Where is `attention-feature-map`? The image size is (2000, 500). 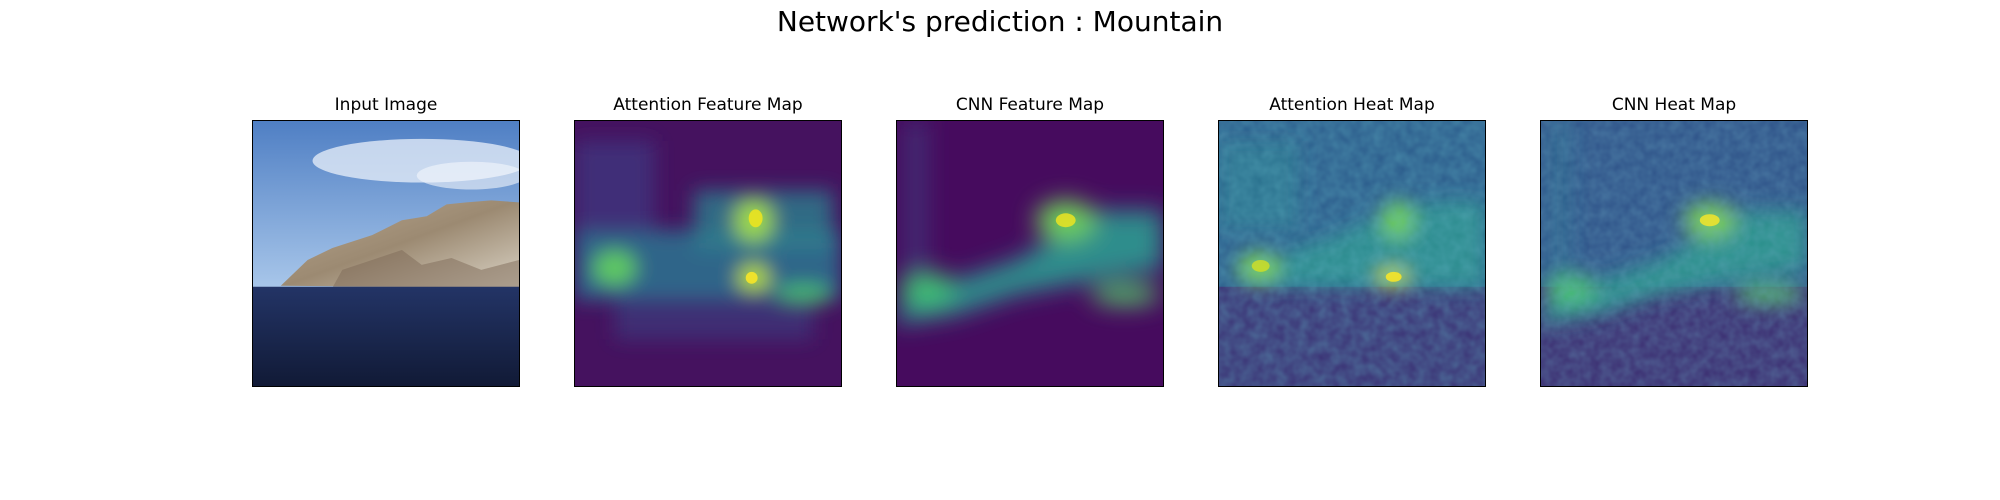 attention-feature-map is located at coordinates (708, 253).